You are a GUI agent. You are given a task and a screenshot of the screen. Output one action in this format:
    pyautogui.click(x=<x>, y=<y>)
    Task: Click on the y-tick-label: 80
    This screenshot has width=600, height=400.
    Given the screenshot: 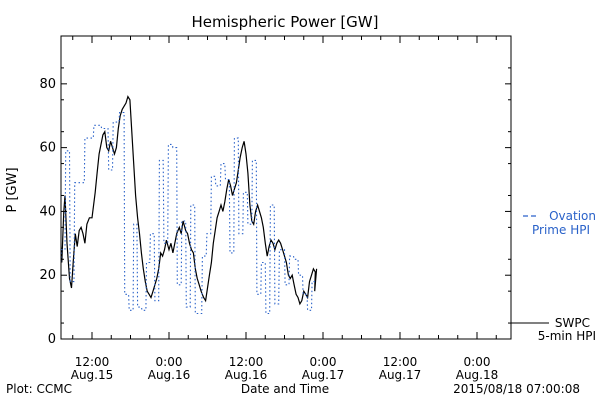 What is the action you would take?
    pyautogui.click(x=47, y=84)
    